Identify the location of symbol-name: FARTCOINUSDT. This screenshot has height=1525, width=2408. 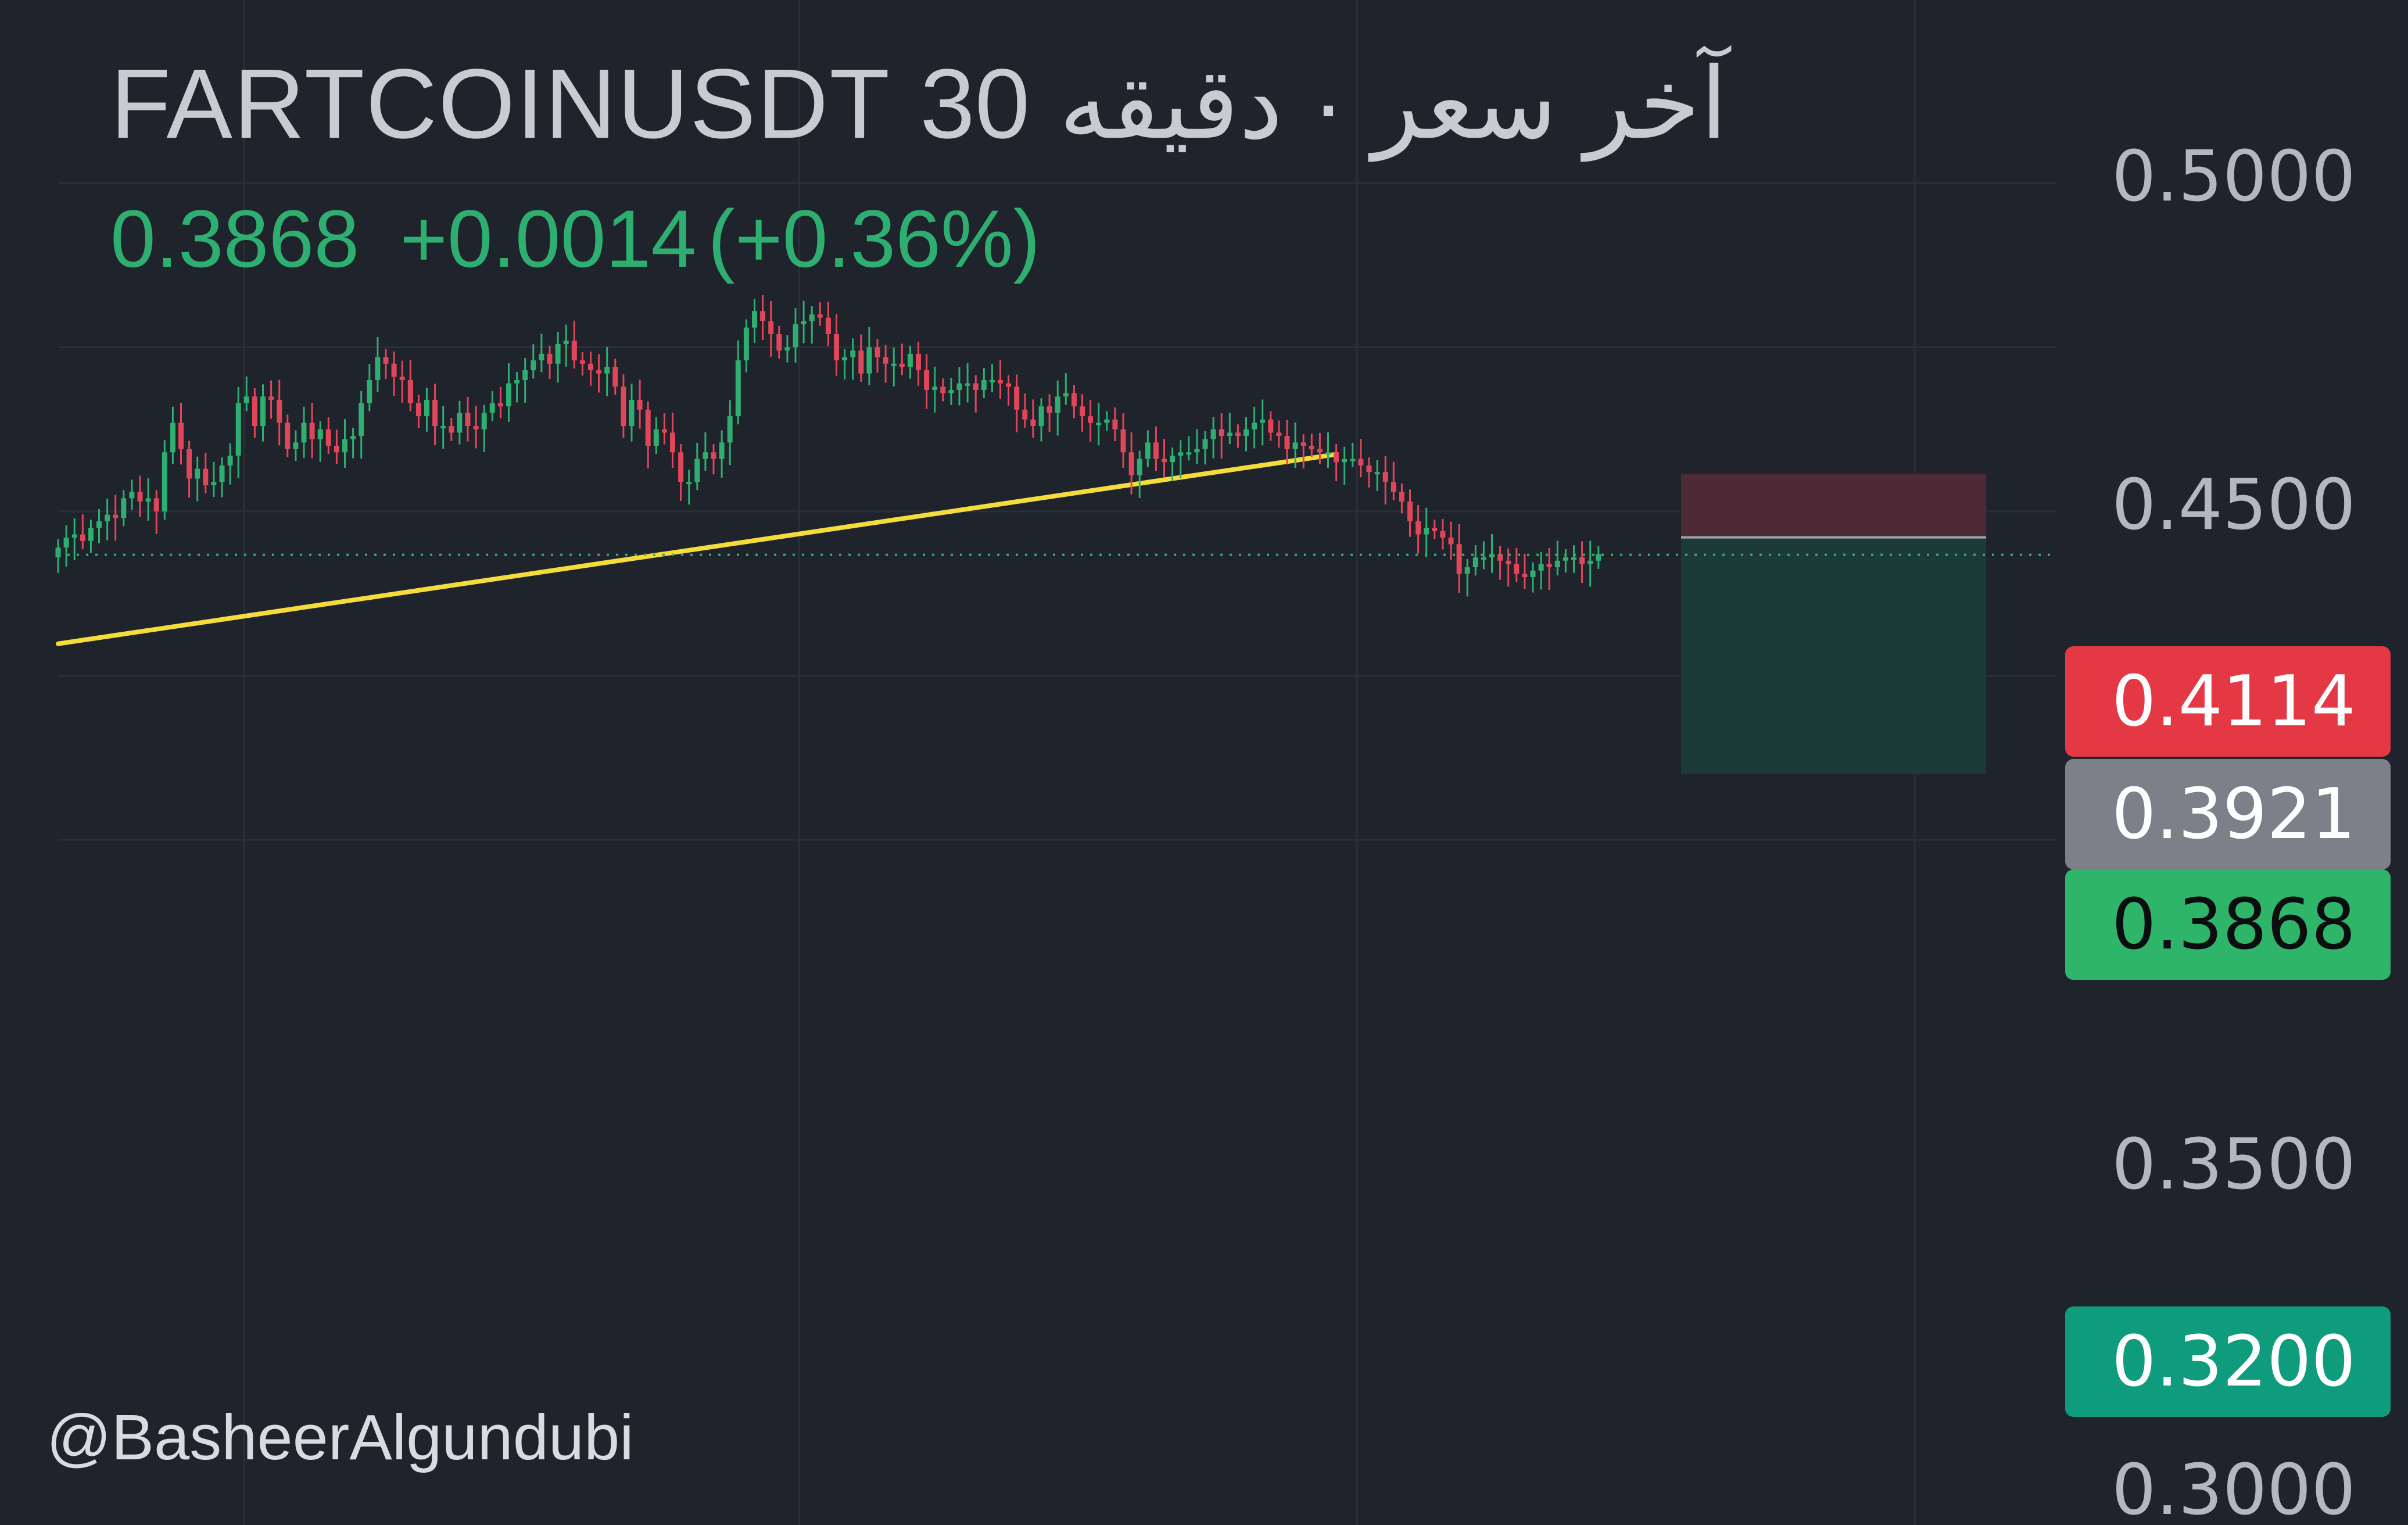
(500, 104).